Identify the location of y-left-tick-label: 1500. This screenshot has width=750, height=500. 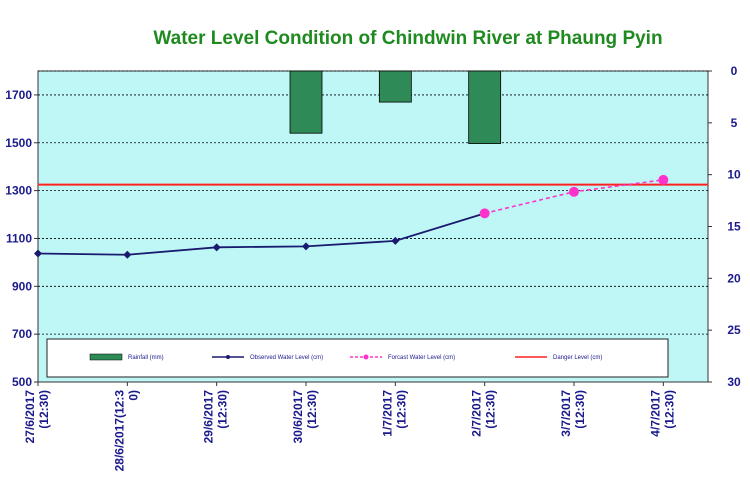
(18, 143).